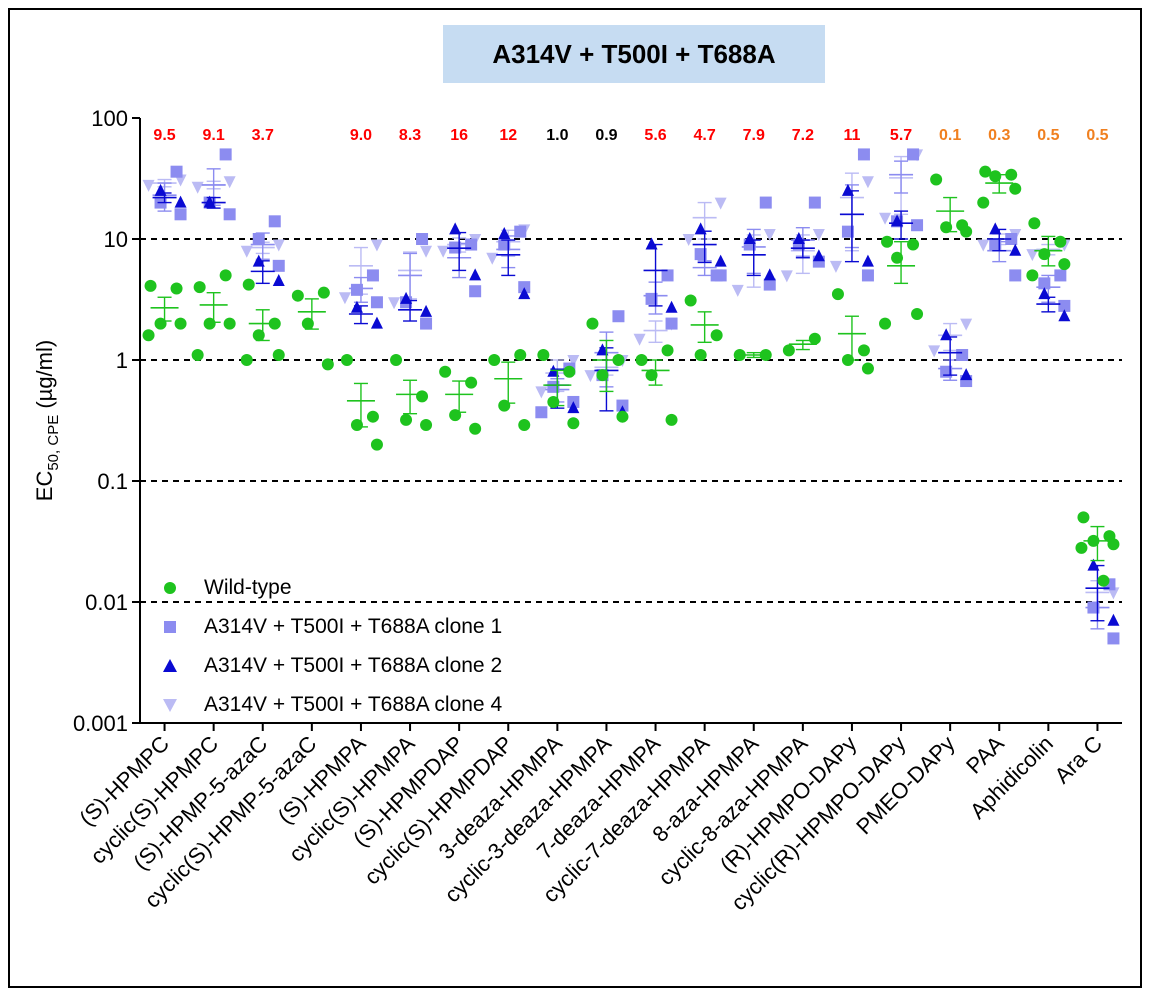 Image resolution: width=1154 pixels, height=1000 pixels. Describe the element at coordinates (803, 135) in the screenshot. I see `fold-change-label: 7.2` at that location.